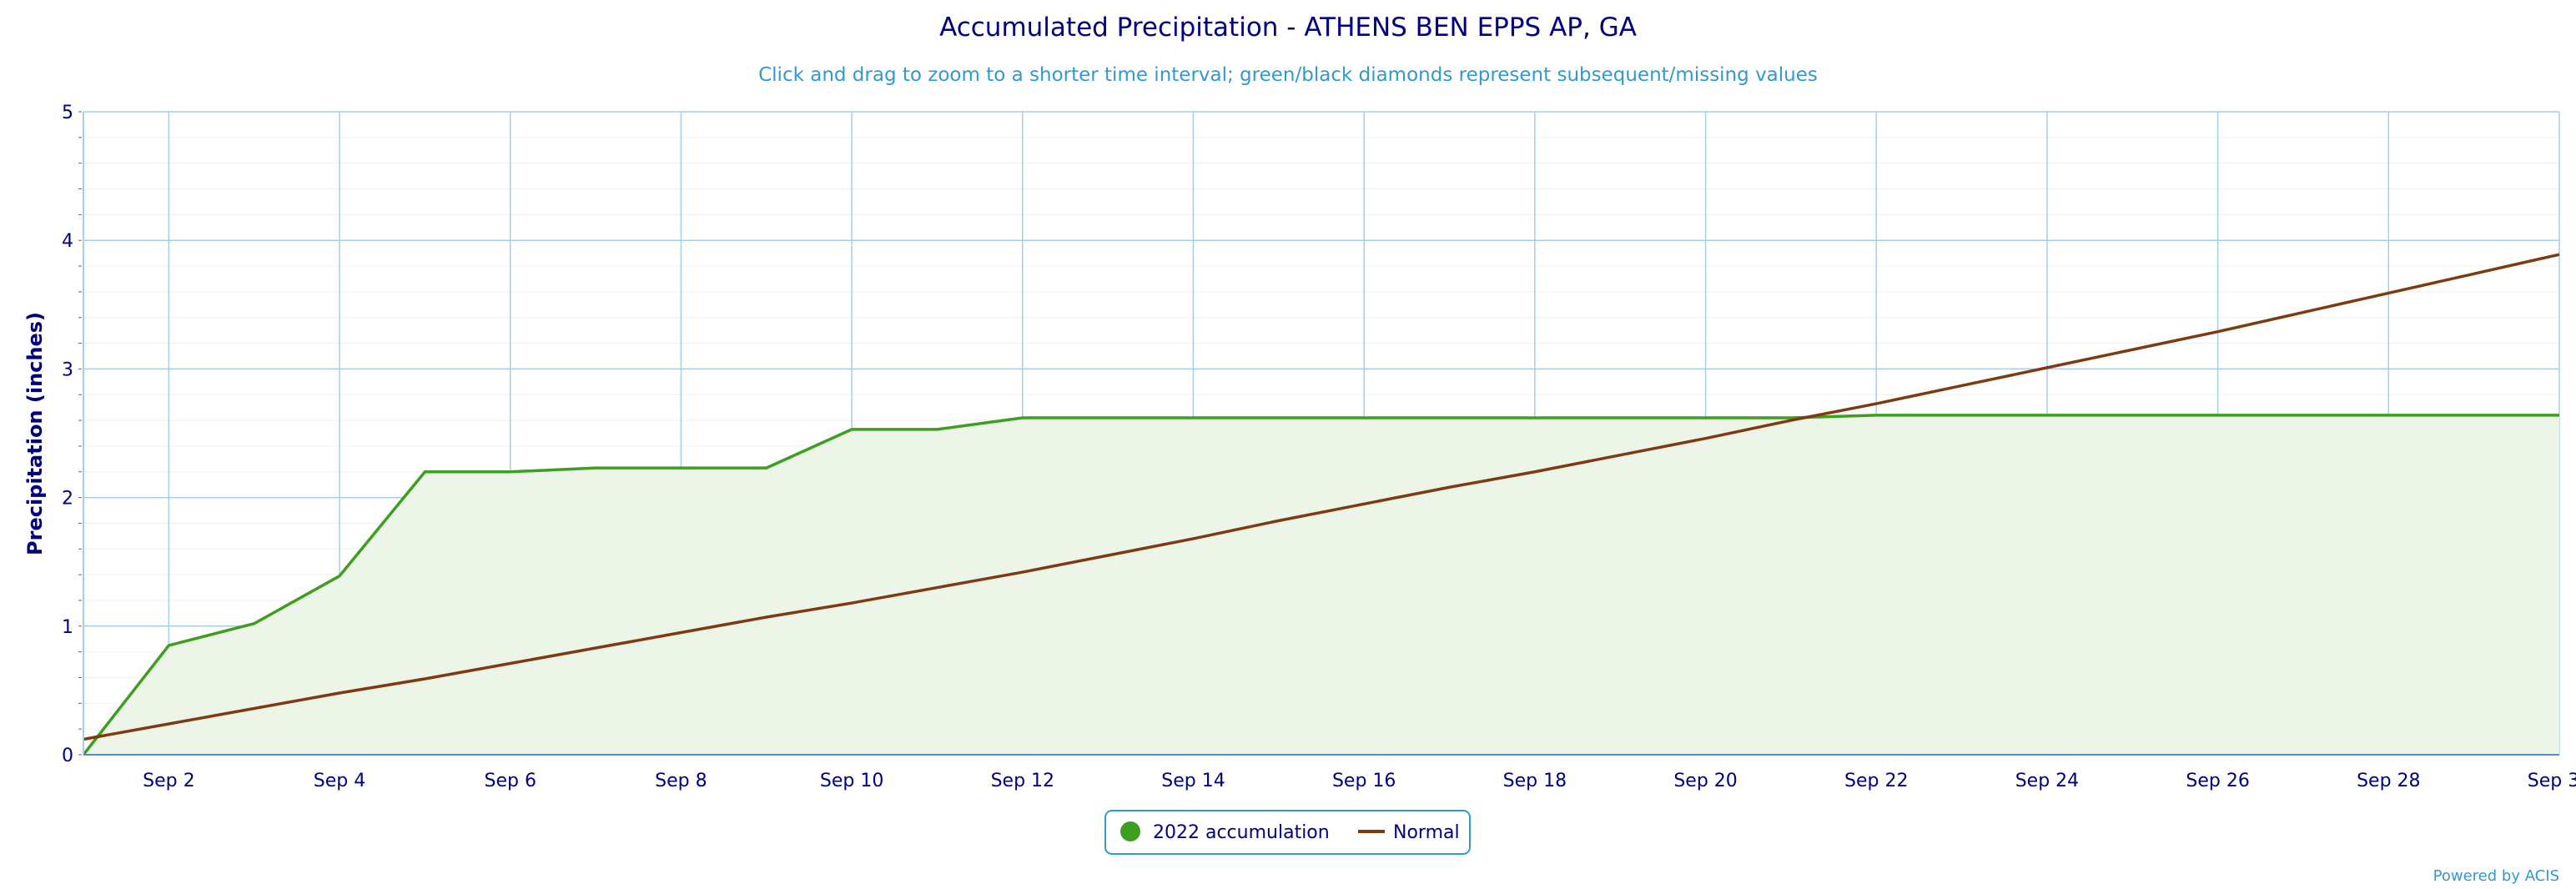  What do you see at coordinates (339, 781) in the screenshot?
I see `x-tick-label: Sep 4` at bounding box center [339, 781].